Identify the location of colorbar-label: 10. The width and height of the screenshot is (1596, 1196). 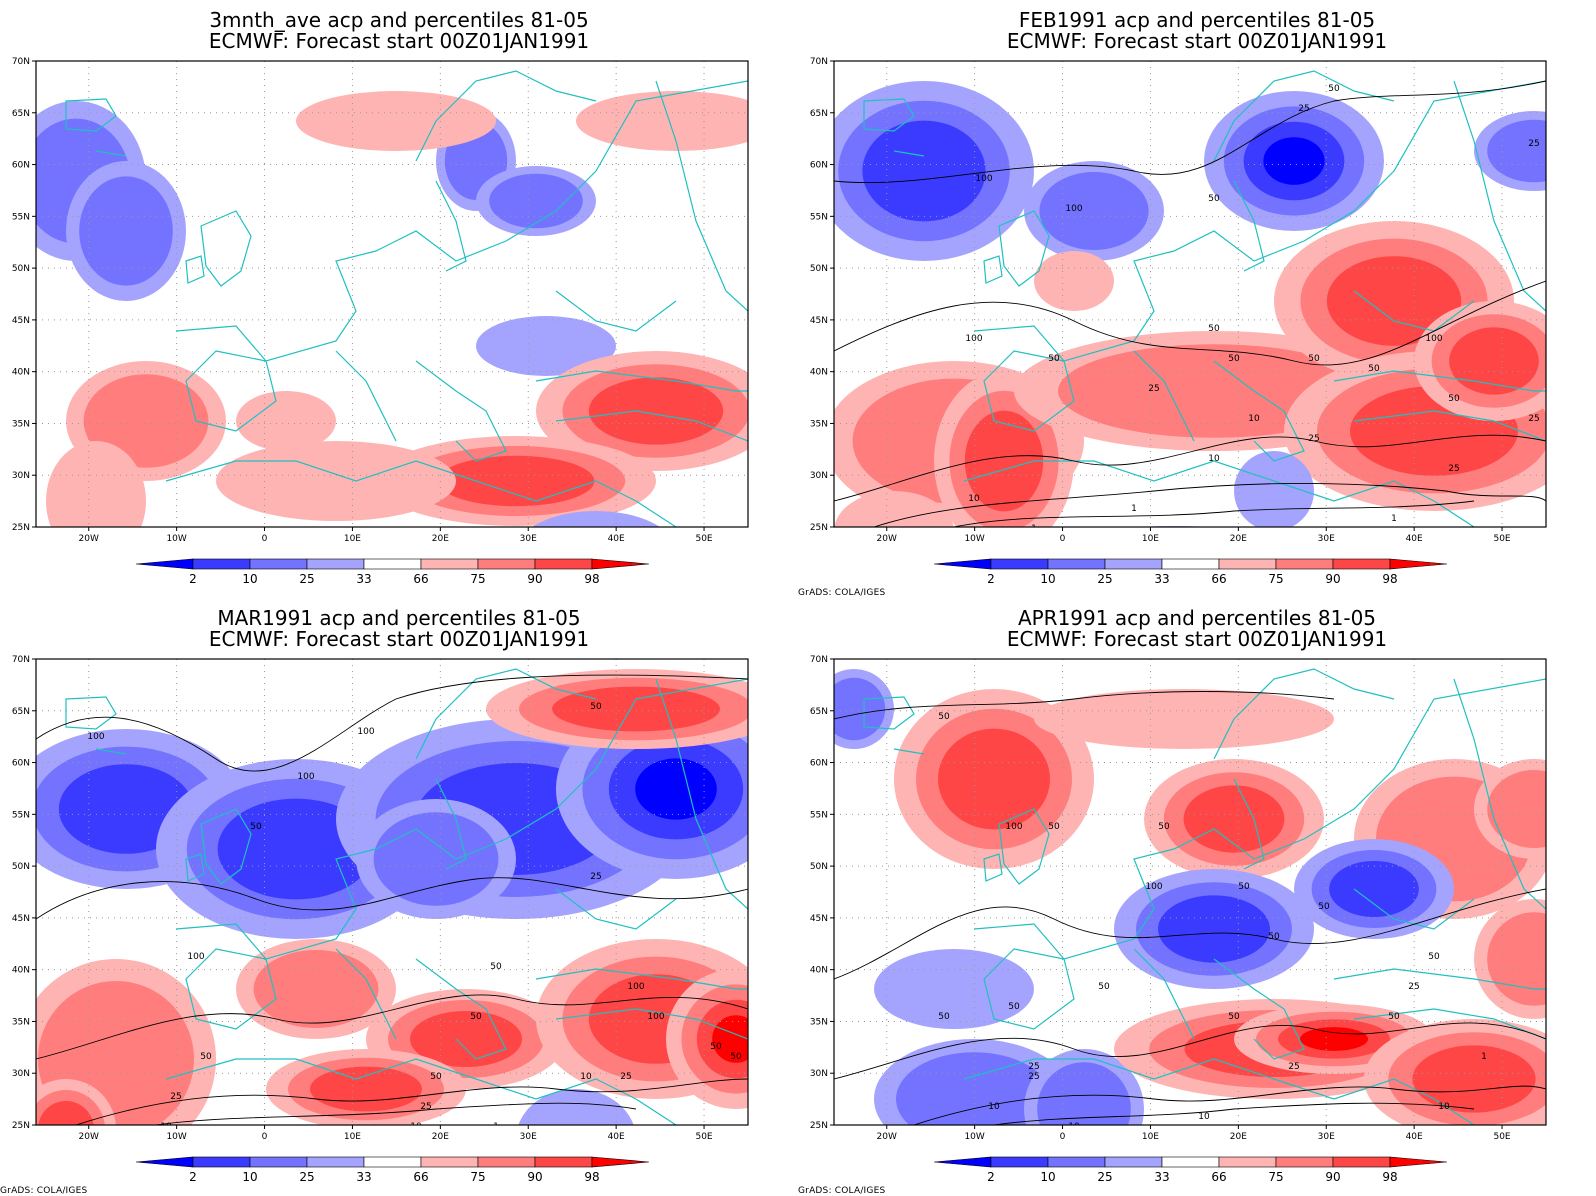
(249, 1177).